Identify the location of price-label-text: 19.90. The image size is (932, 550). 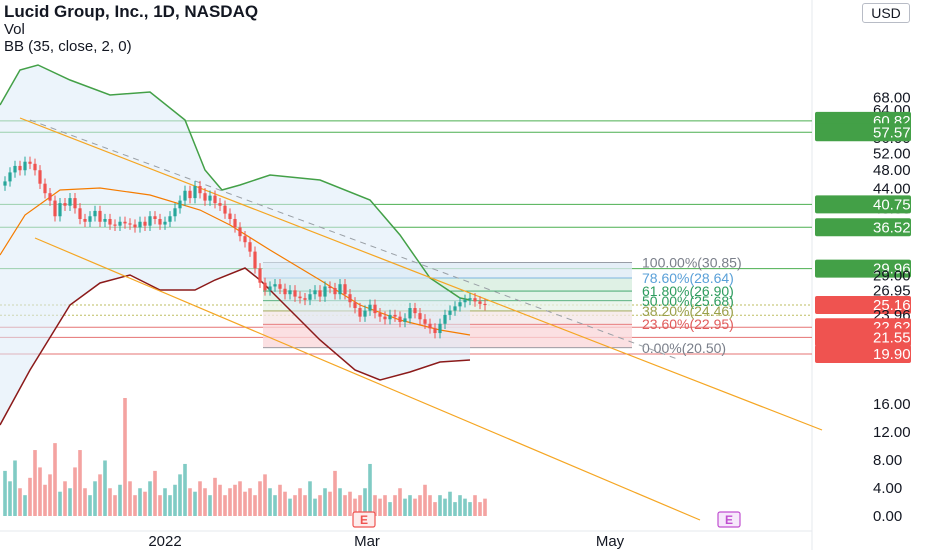
(892, 354).